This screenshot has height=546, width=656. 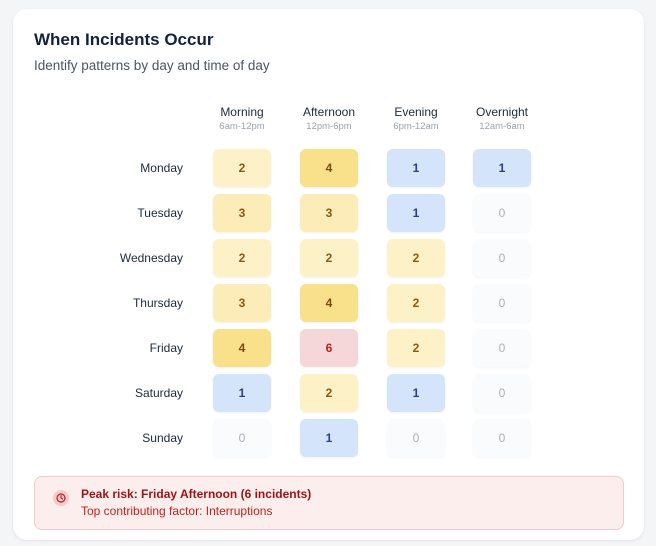 What do you see at coordinates (502, 168) in the screenshot?
I see `heatmap-cell-monday-overnight: 1` at bounding box center [502, 168].